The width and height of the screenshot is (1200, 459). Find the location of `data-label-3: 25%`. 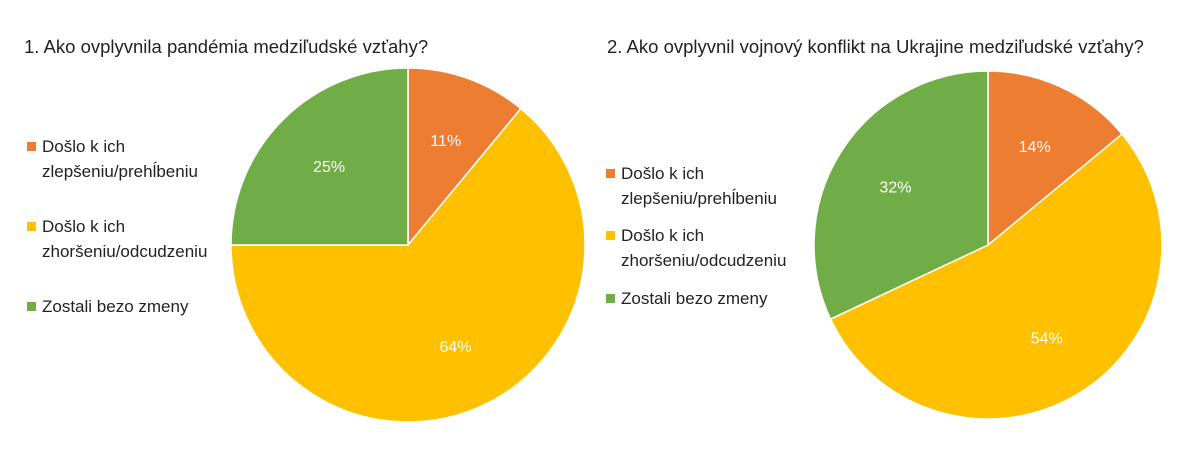

data-label-3: 25% is located at coordinates (329, 167).